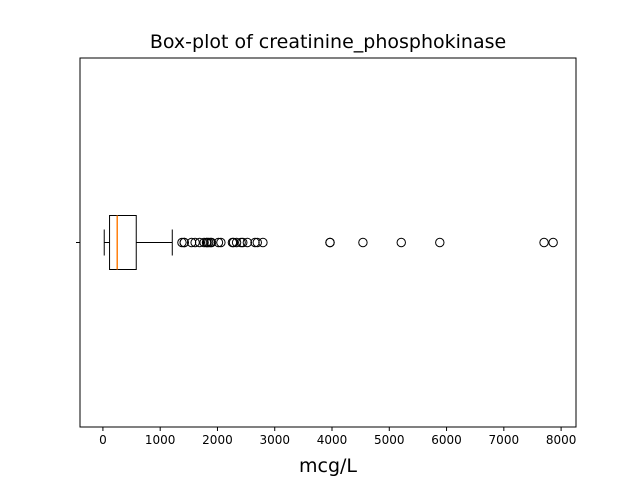  Describe the element at coordinates (332, 440) in the screenshot. I see `x-tick-label: 4000` at that location.